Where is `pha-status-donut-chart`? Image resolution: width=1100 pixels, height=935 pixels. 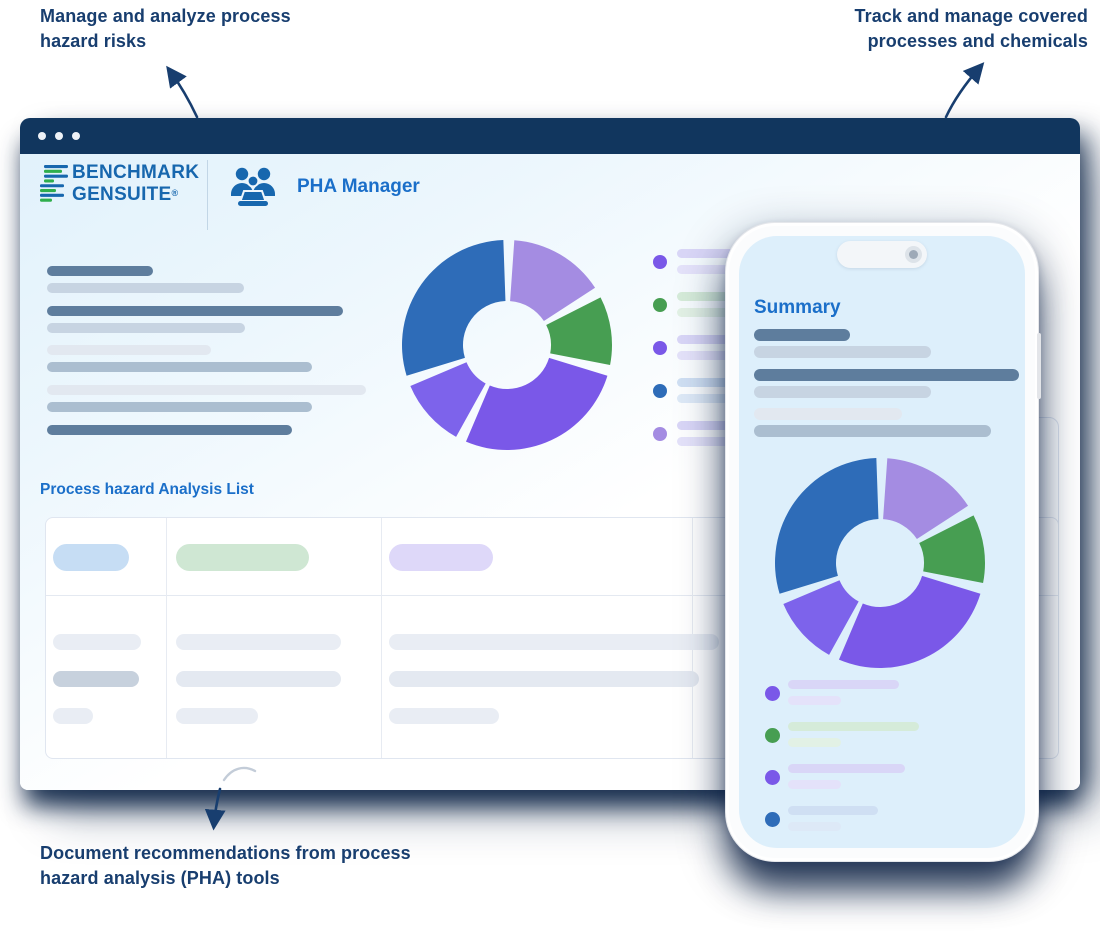
pha-status-donut-chart is located at coordinates (507, 345).